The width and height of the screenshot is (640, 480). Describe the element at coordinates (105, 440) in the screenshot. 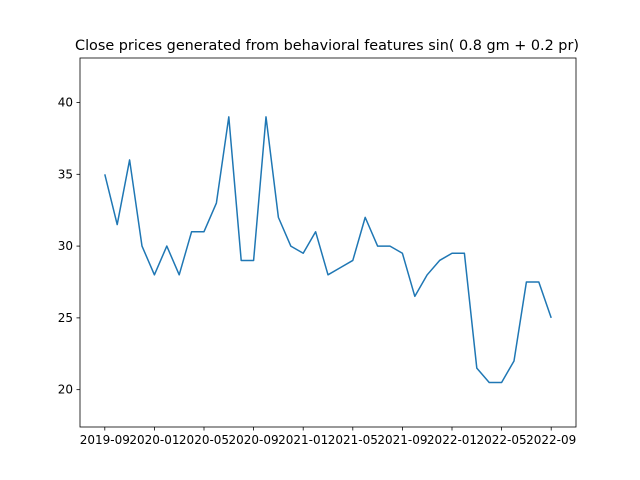

I see `x-tick-label: 2019-09` at that location.